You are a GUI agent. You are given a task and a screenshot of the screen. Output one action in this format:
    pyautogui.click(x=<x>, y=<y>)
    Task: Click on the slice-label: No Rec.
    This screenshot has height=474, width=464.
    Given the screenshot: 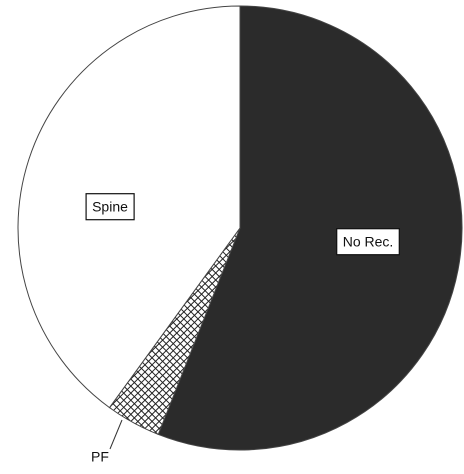 What is the action you would take?
    pyautogui.click(x=368, y=242)
    